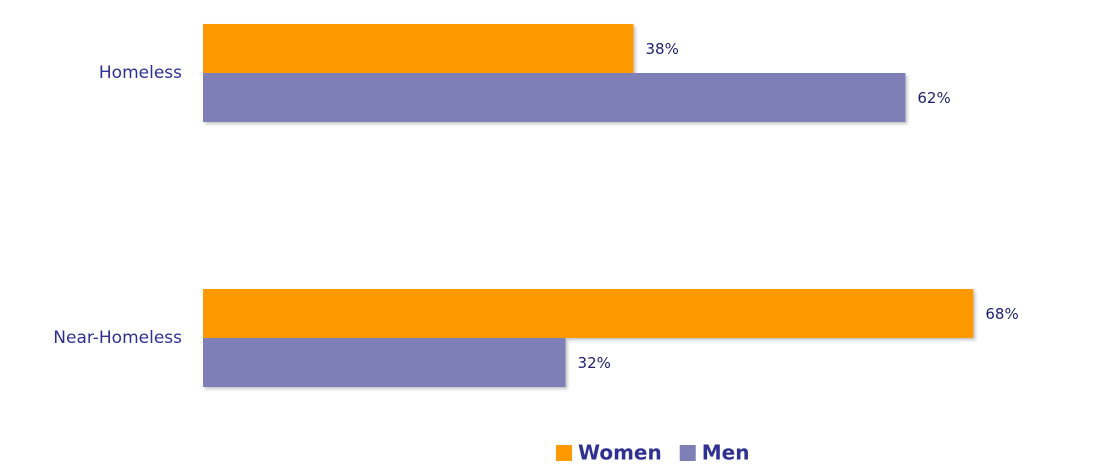  I want to click on category-label: Near-Homeless, so click(117, 338).